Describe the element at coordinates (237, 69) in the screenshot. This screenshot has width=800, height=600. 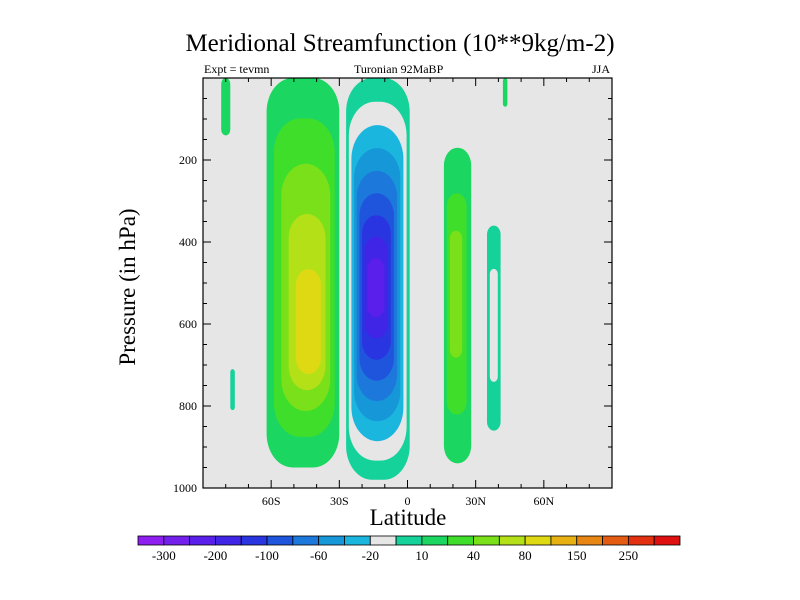
I see `experiment-label: Expt = tevmn` at that location.